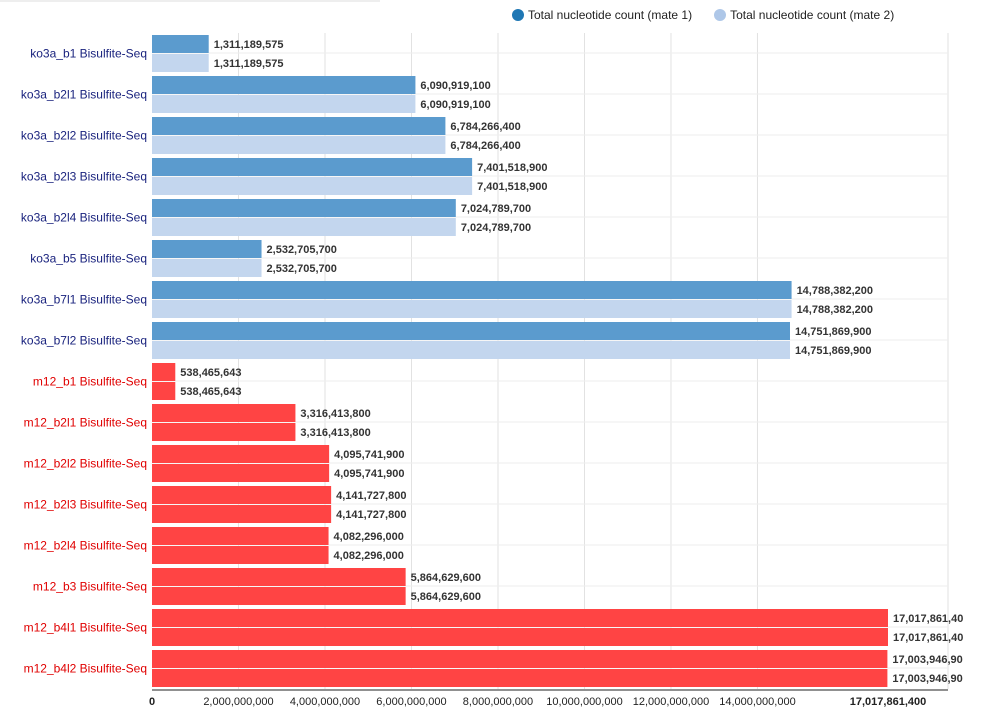  I want to click on data-label-mate1: 17,017,861,40, so click(928, 619).